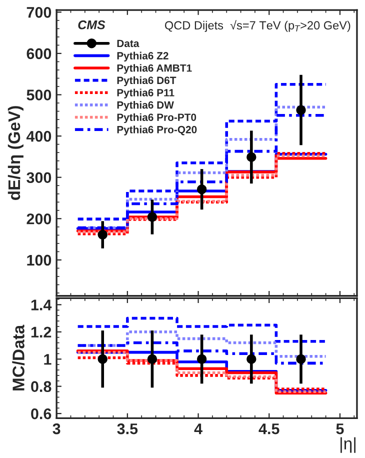  Describe the element at coordinates (18, 357) in the screenshot. I see `y-axis-title: MC/Data` at that location.